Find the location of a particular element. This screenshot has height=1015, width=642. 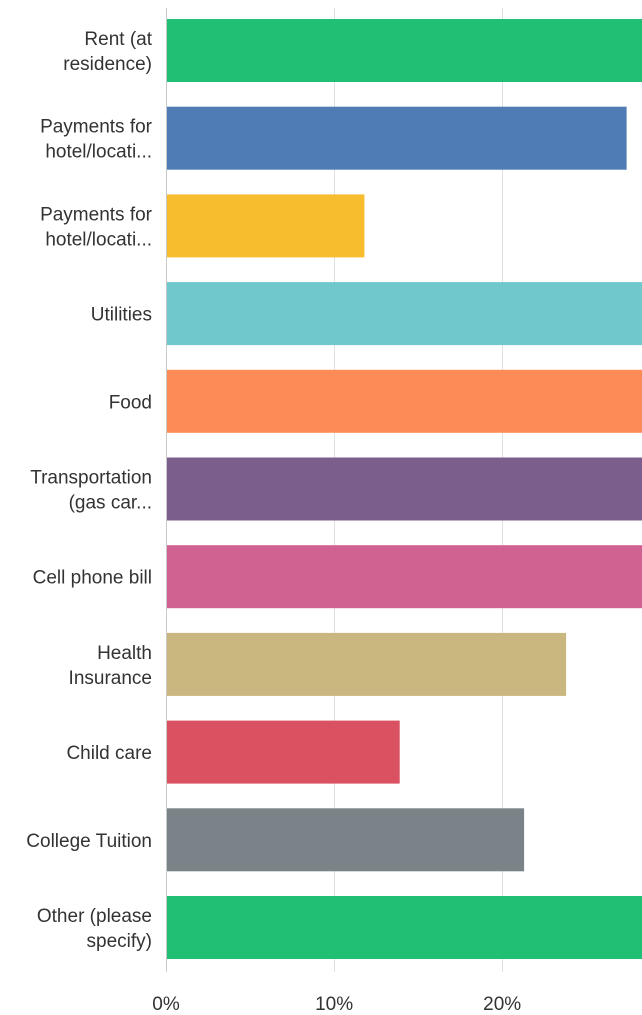

category-label: College Tuition is located at coordinates (89, 841).